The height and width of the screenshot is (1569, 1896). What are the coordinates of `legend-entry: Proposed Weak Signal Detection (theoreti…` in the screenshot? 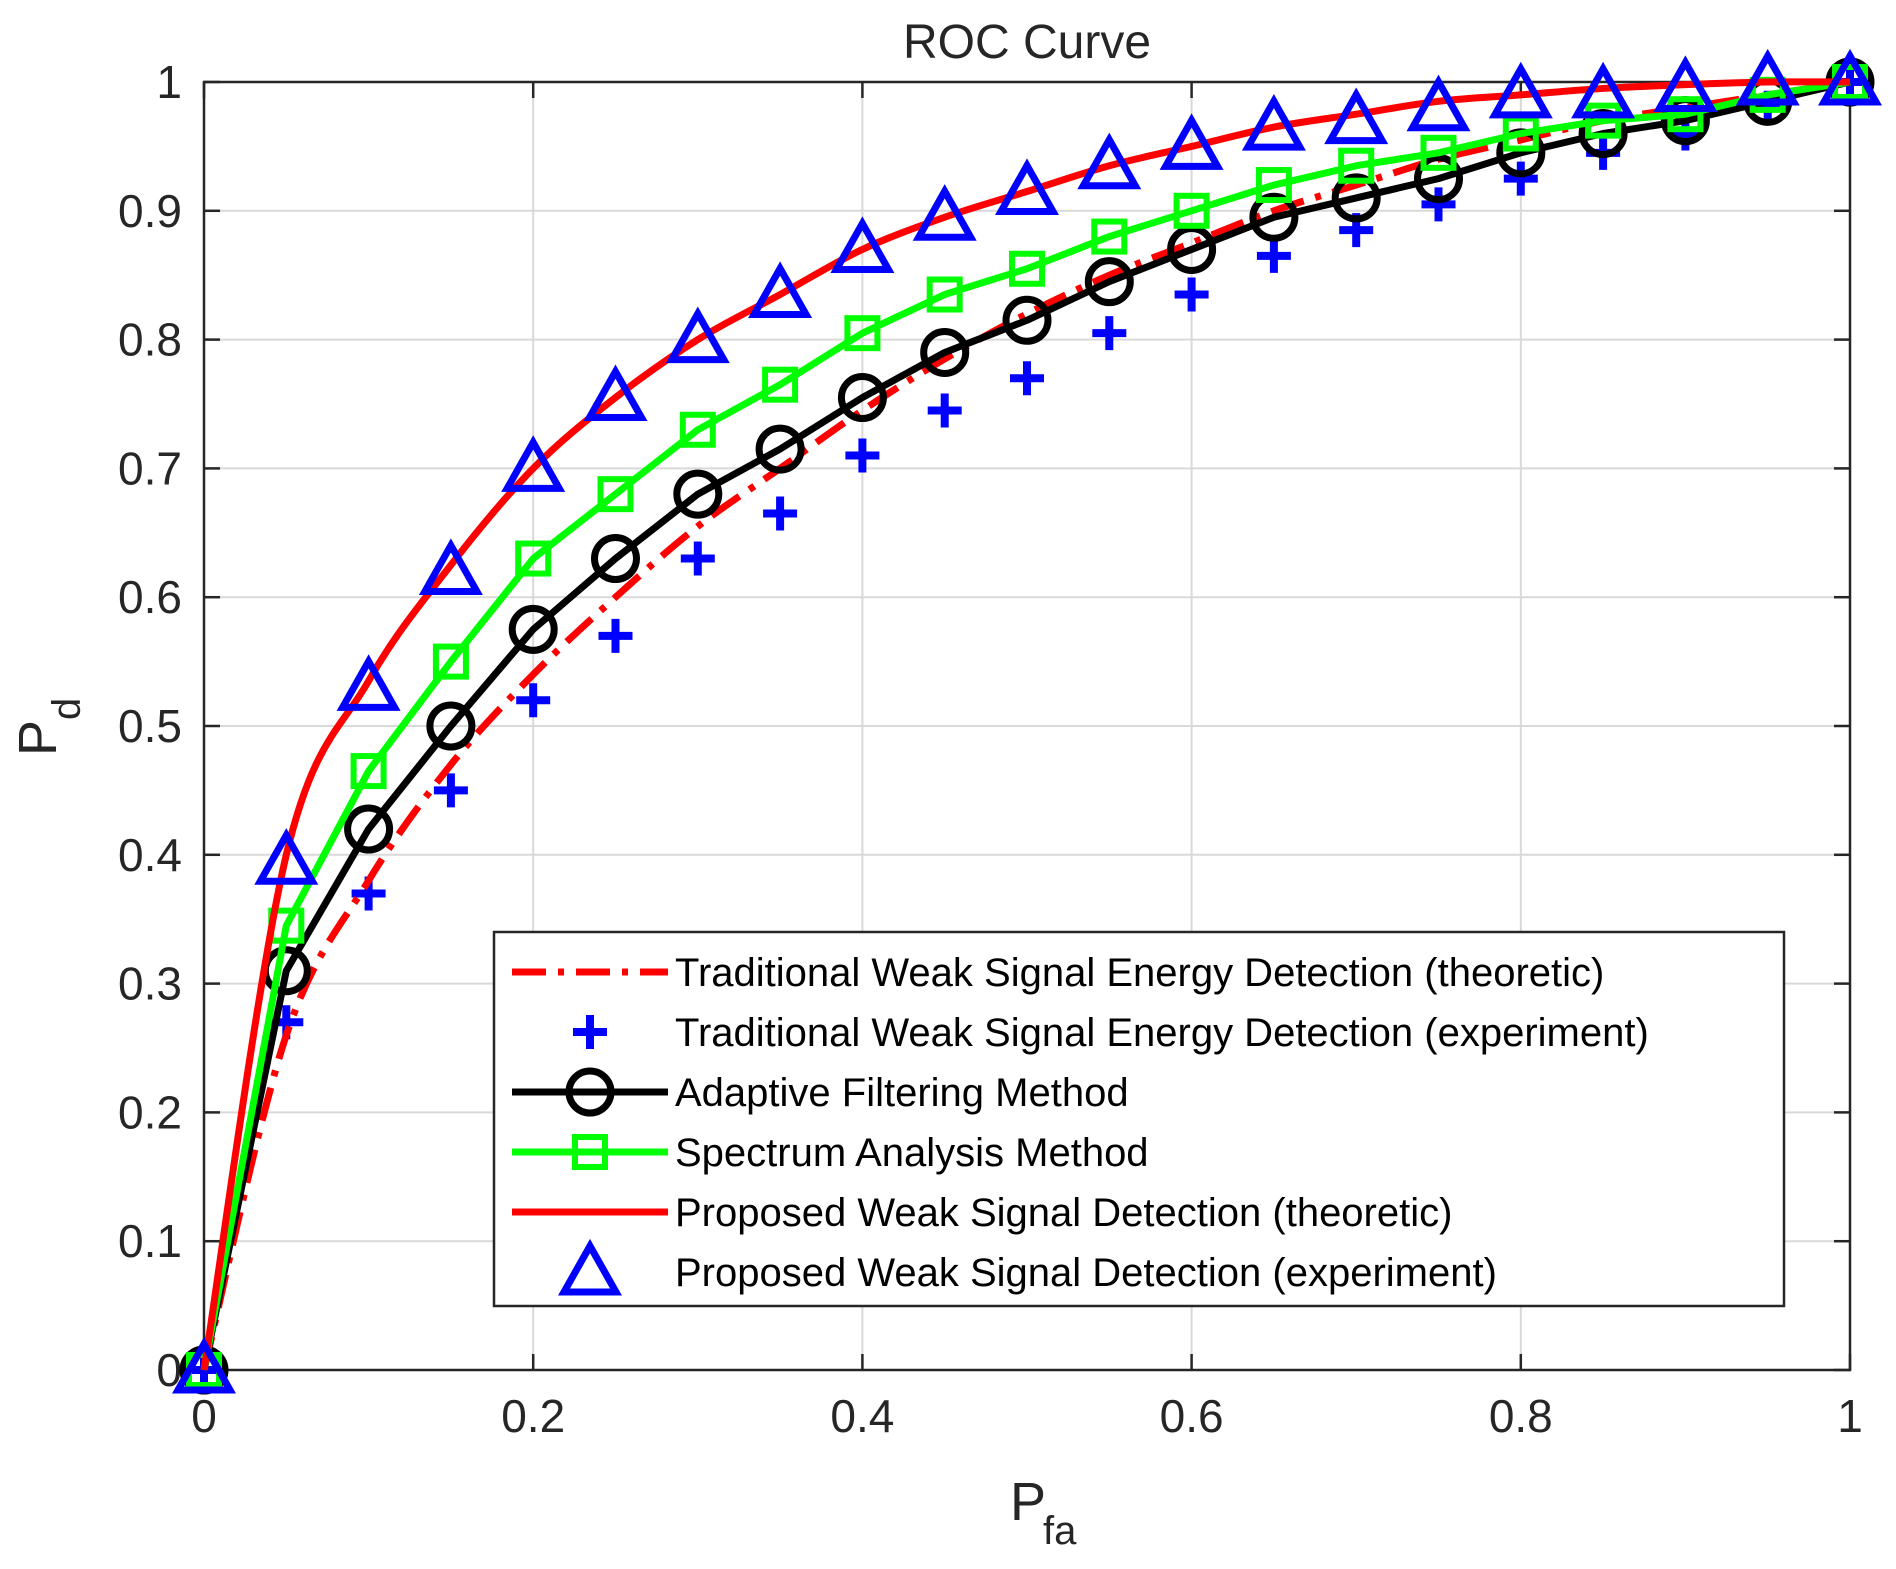 It's located at (982, 1213).